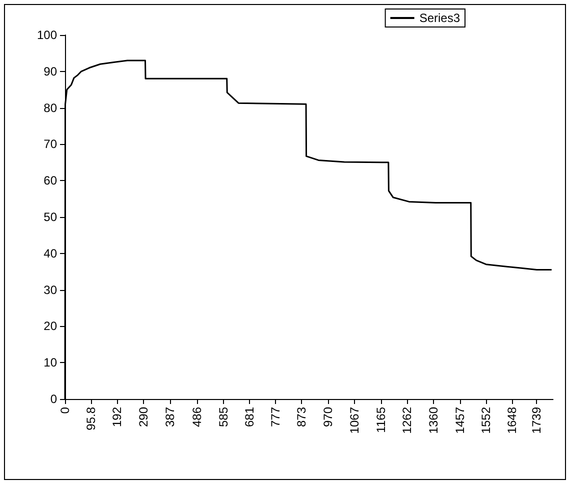  I want to click on y-tick-label: 30, so click(51, 289).